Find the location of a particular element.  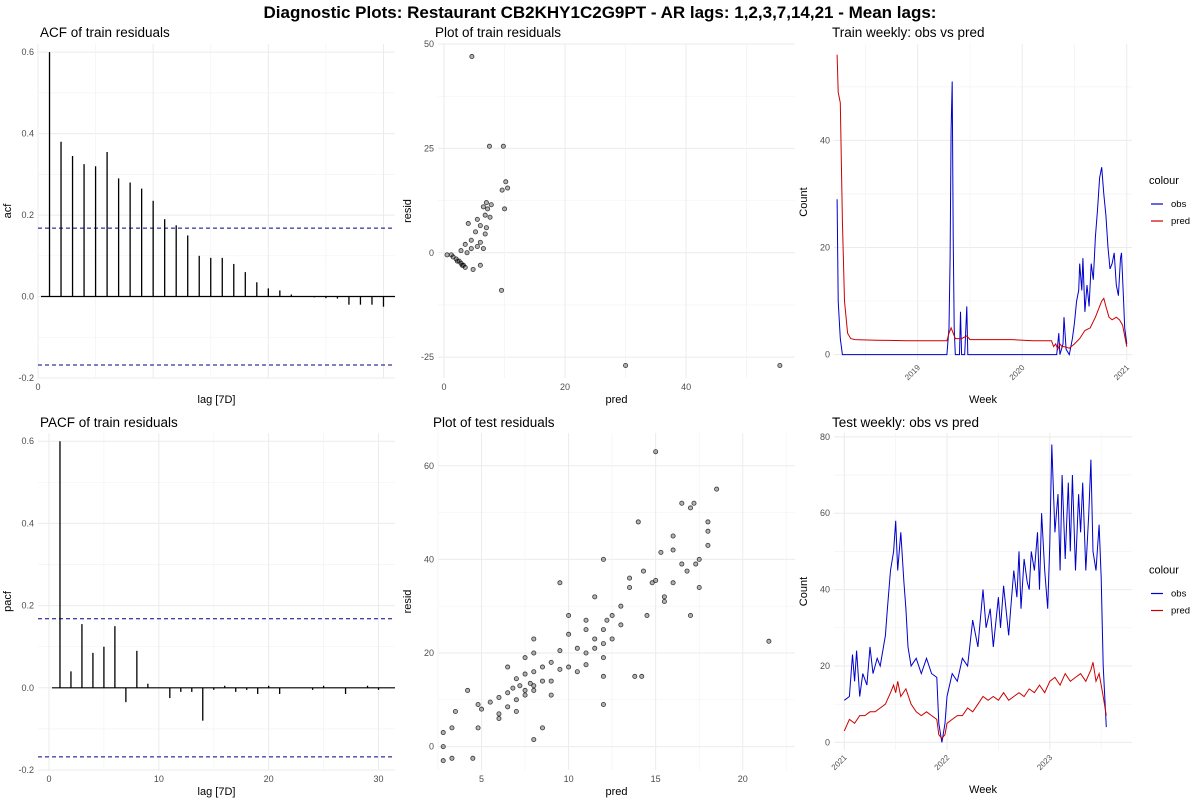

y-axis-label: Count is located at coordinates (804, 201).